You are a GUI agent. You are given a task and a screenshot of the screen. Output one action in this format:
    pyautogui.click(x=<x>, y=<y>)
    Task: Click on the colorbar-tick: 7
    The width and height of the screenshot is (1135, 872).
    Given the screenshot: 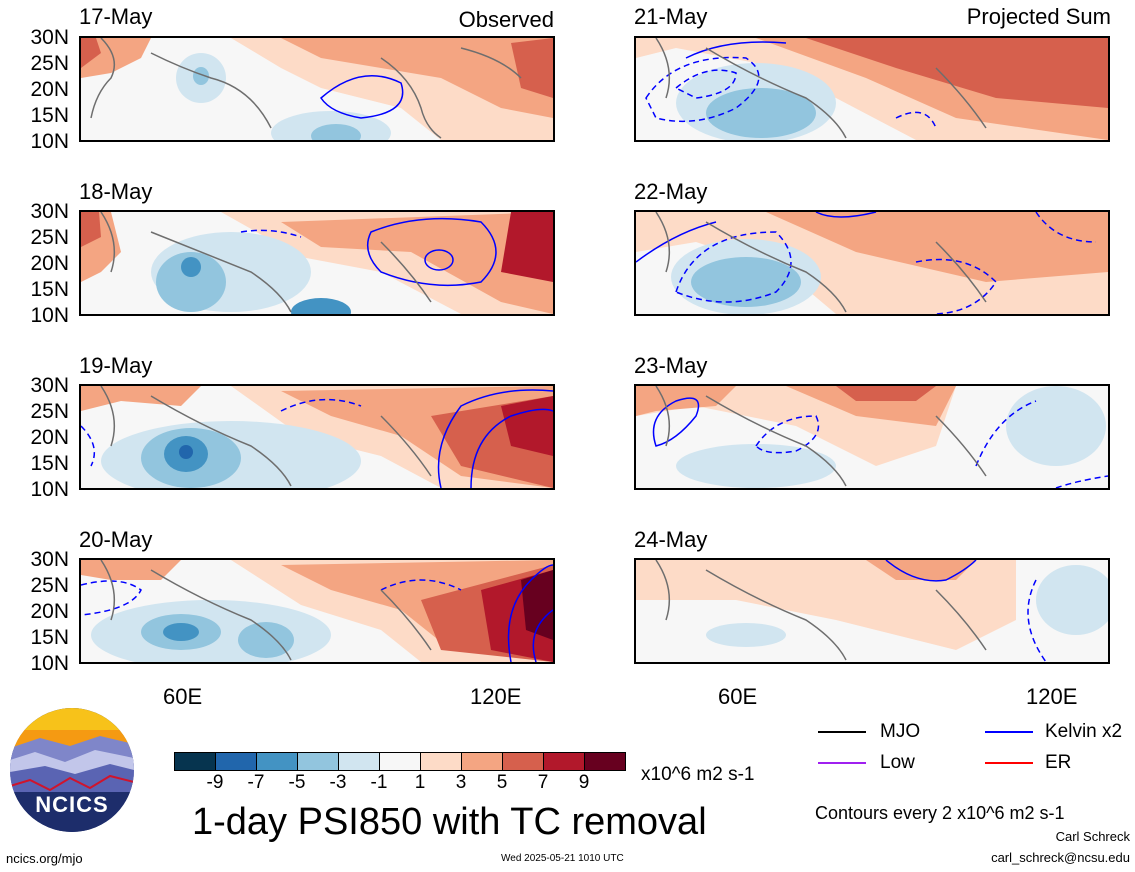 What is the action you would take?
    pyautogui.click(x=543, y=782)
    